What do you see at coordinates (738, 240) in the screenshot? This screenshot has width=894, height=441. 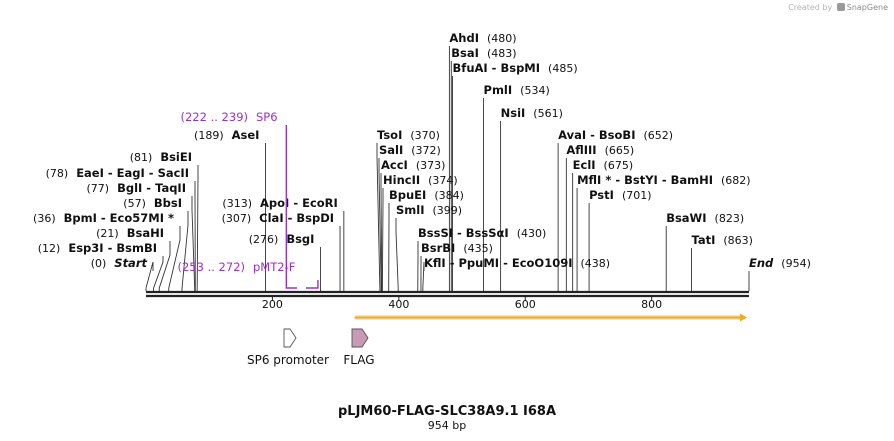 I see `site-position: (863)` at bounding box center [738, 240].